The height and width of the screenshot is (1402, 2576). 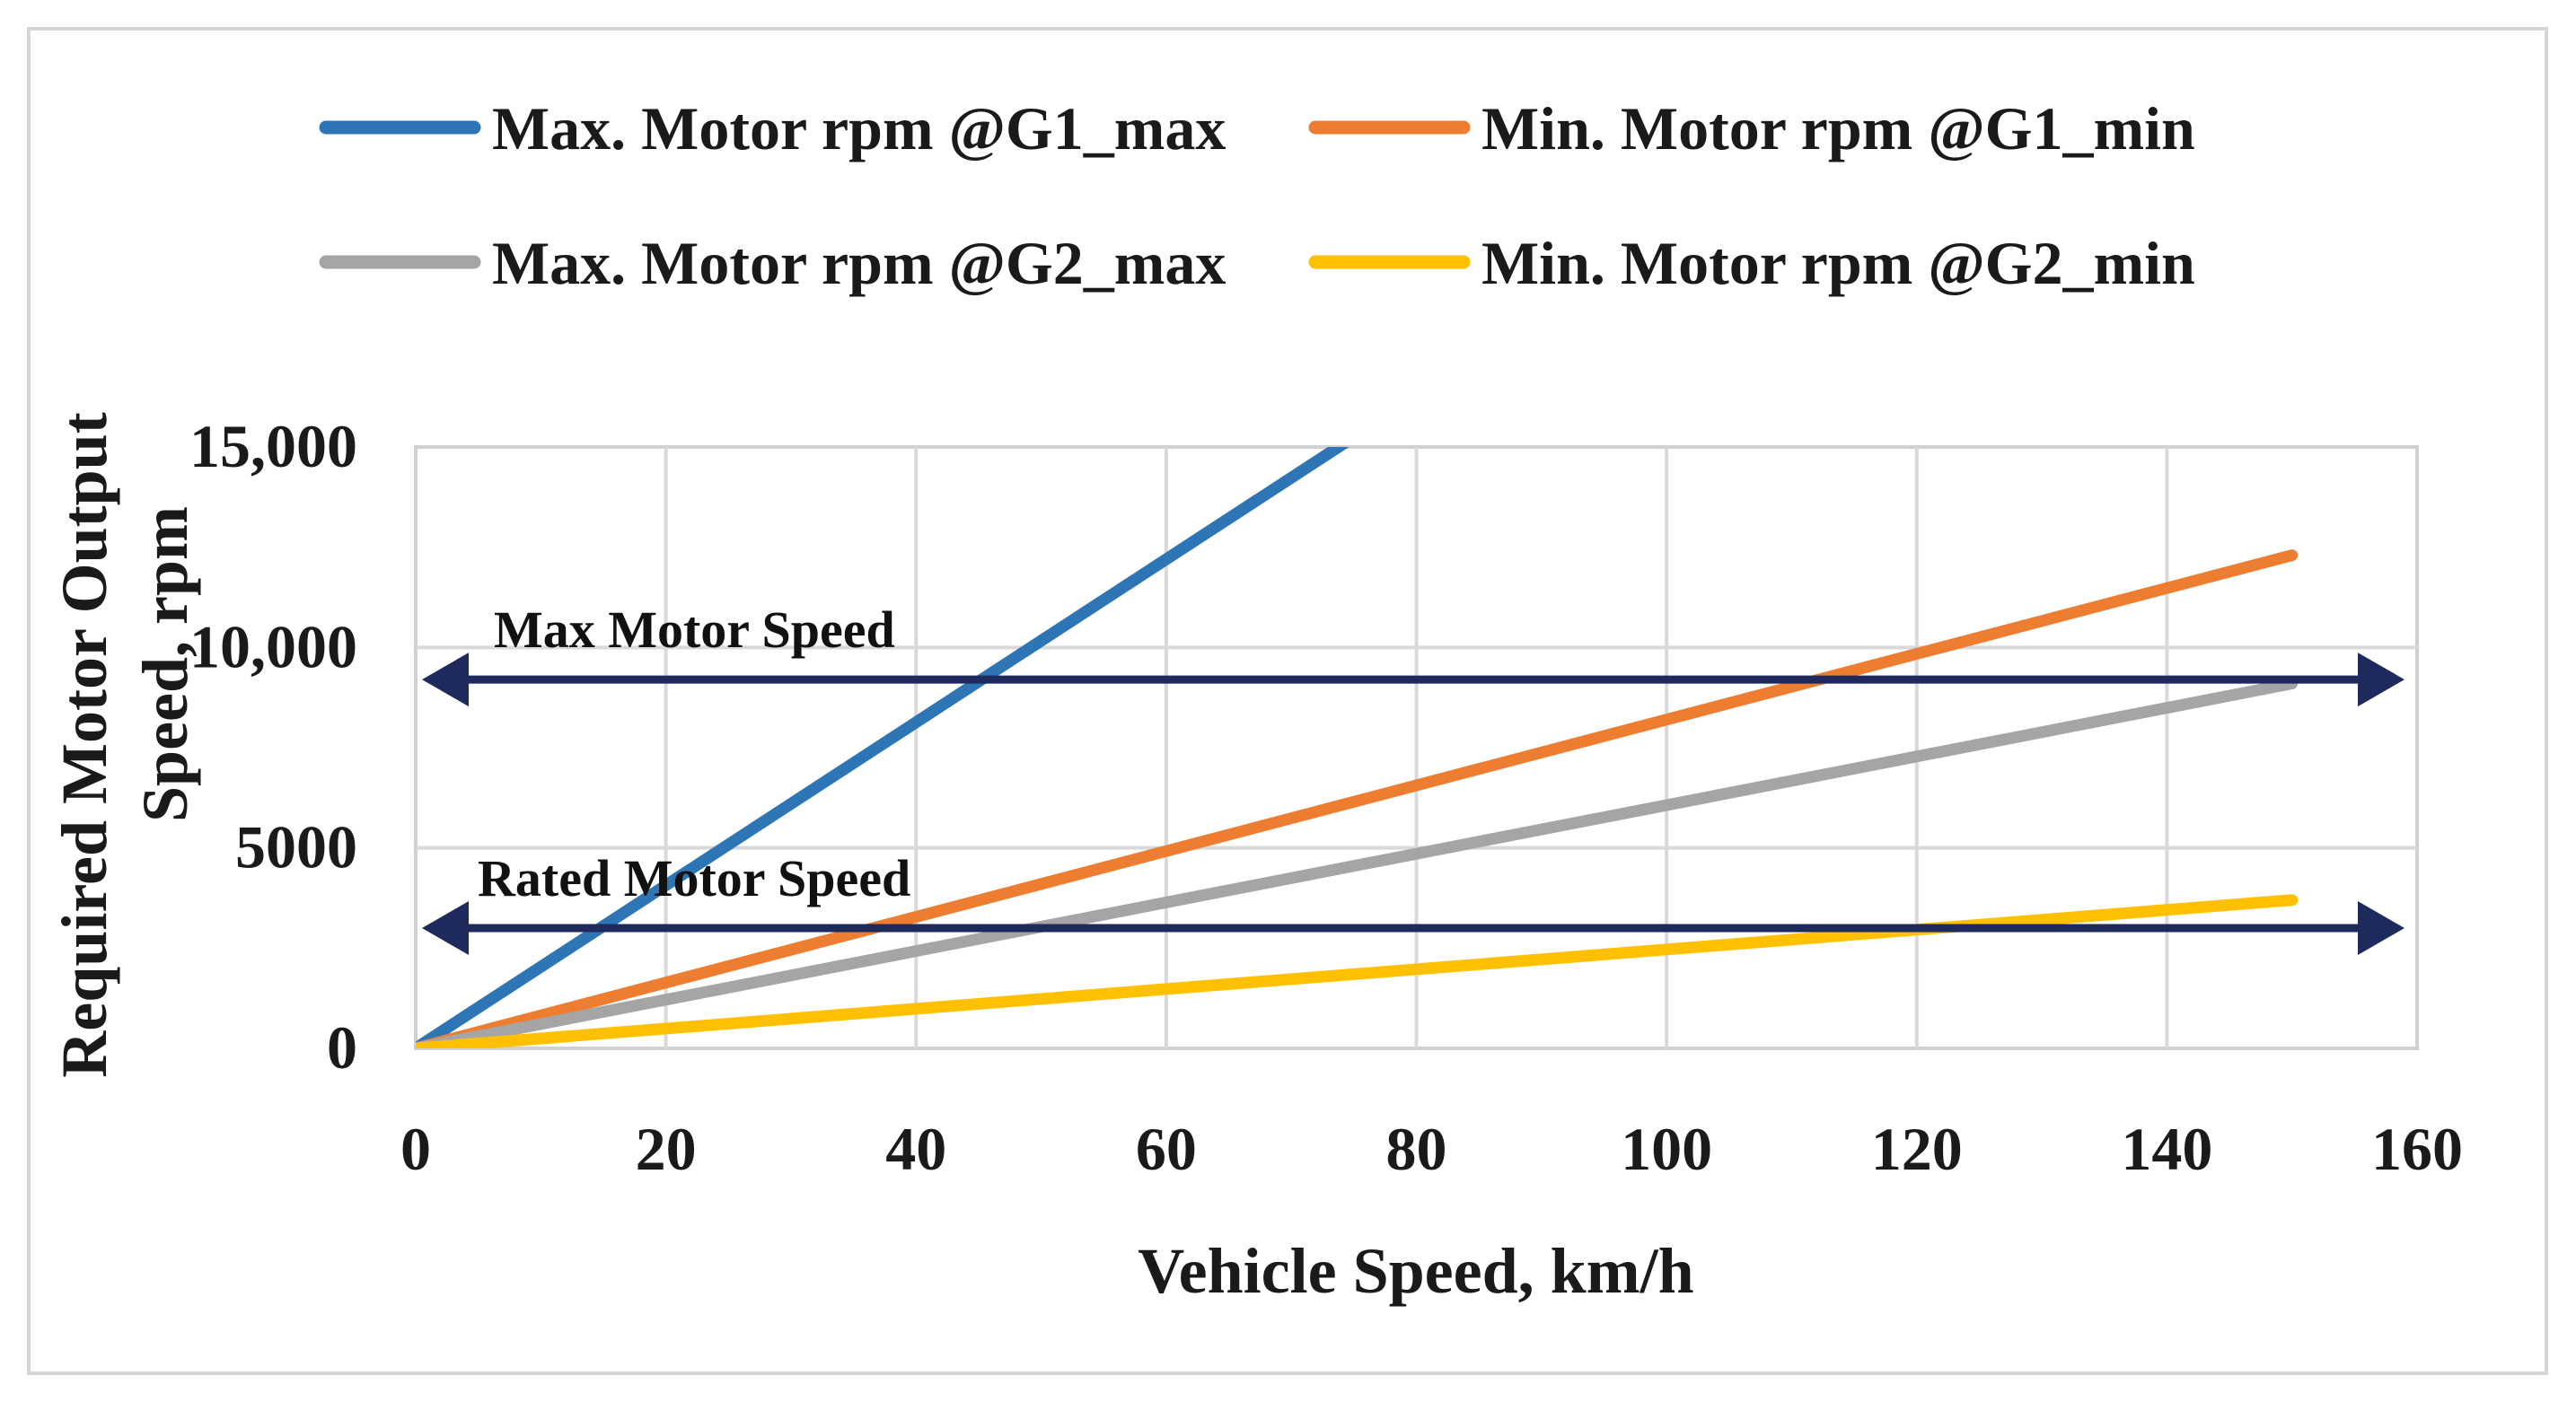 What do you see at coordinates (84, 745) in the screenshot?
I see `y-axis-title-line-1: Required Motor Output` at bounding box center [84, 745].